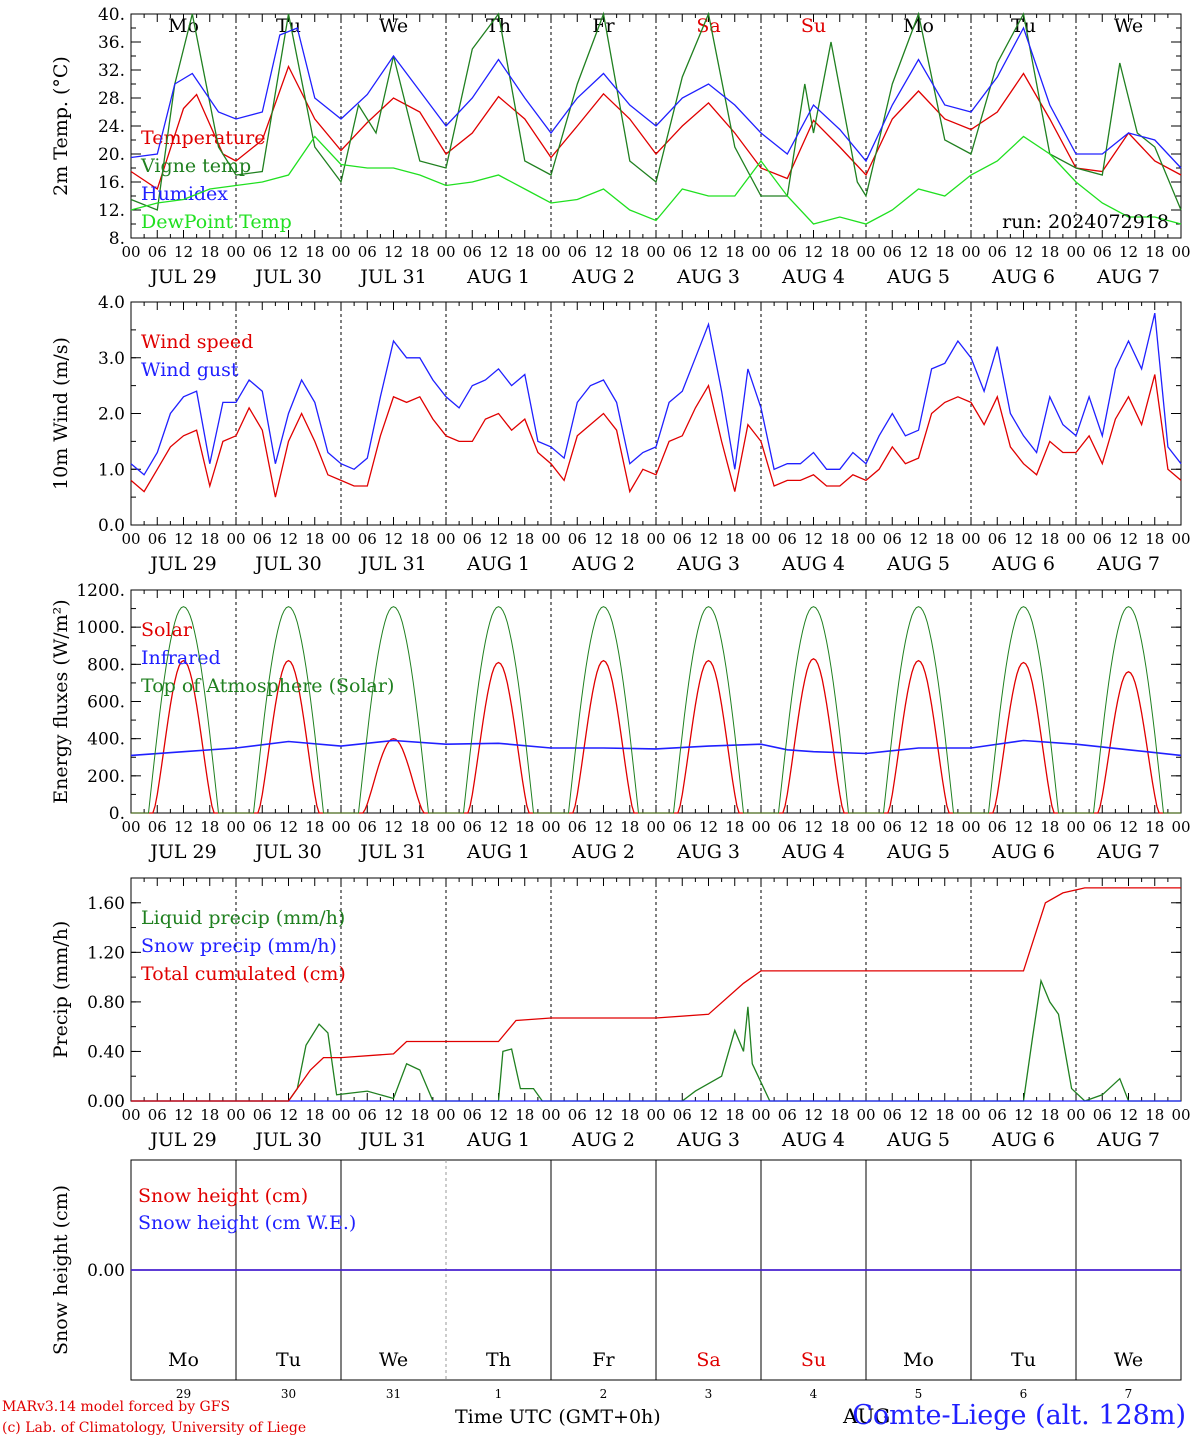  Describe the element at coordinates (1128, 277) in the screenshot. I see `date-label: AUG 7` at that location.